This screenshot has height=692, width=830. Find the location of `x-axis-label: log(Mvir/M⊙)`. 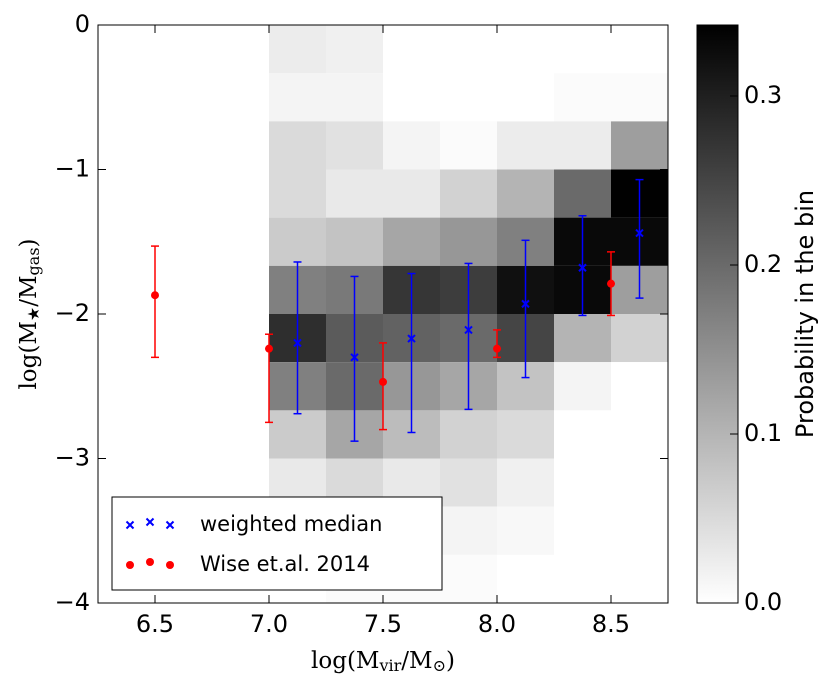

x-axis-label: log(Mvir/M⊙) is located at coordinates (383, 661).